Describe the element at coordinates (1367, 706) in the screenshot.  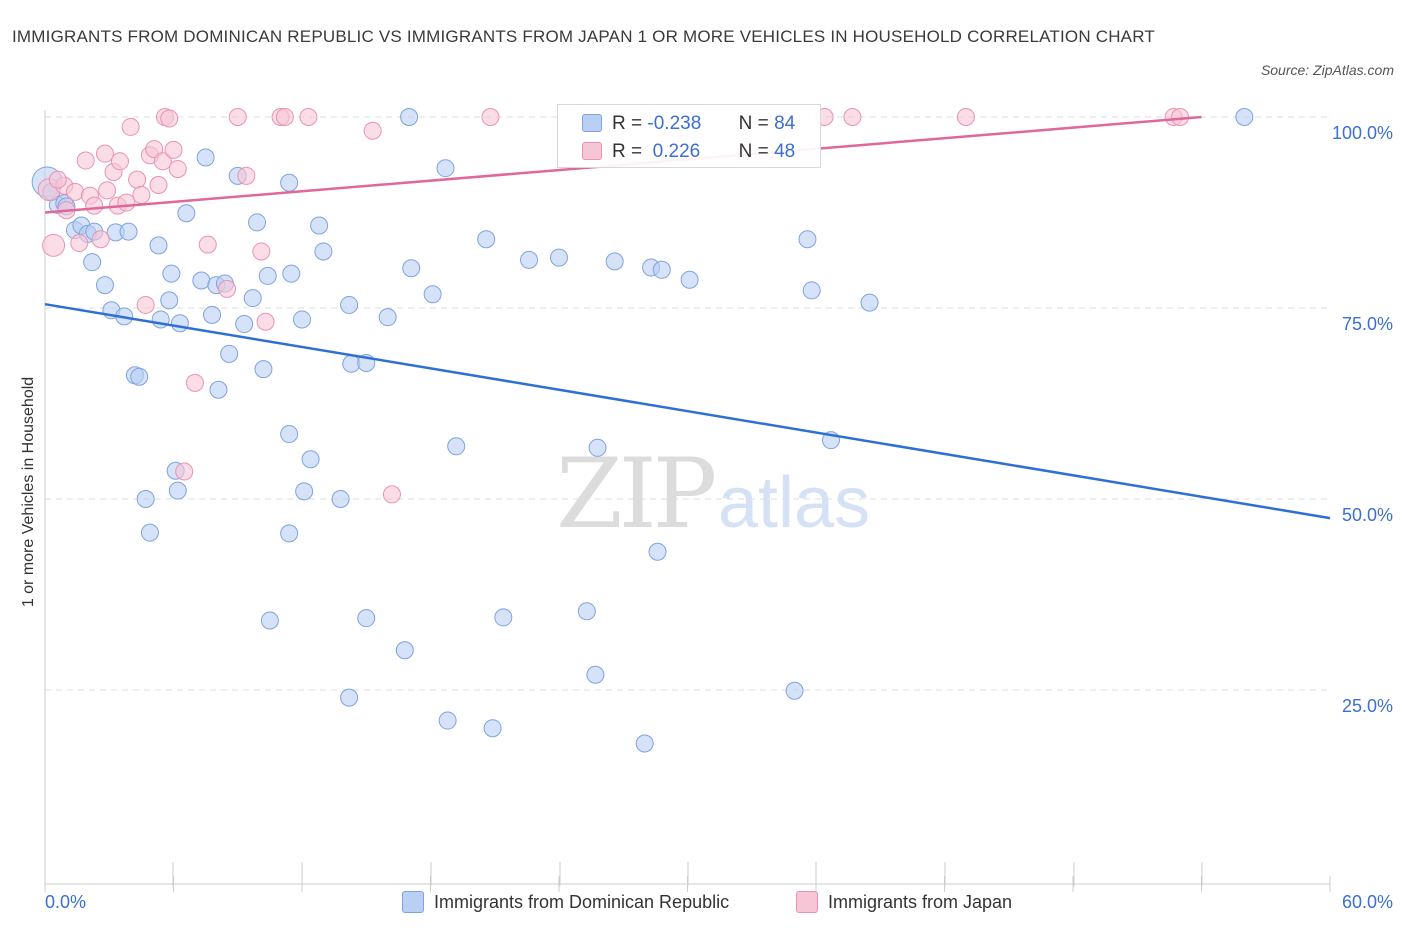
I see `y-tick-label: 25.0%` at that location.